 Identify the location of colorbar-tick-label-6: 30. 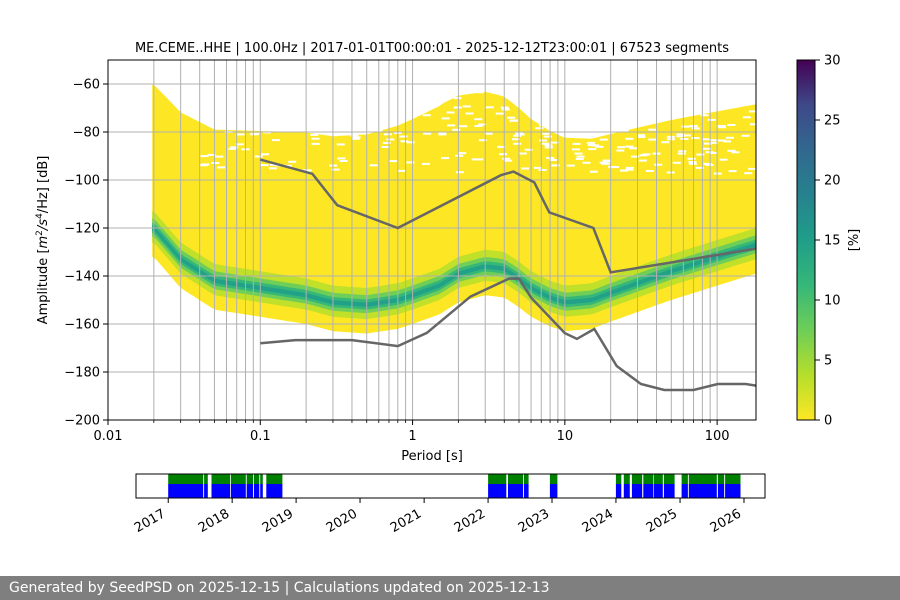
(832, 61).